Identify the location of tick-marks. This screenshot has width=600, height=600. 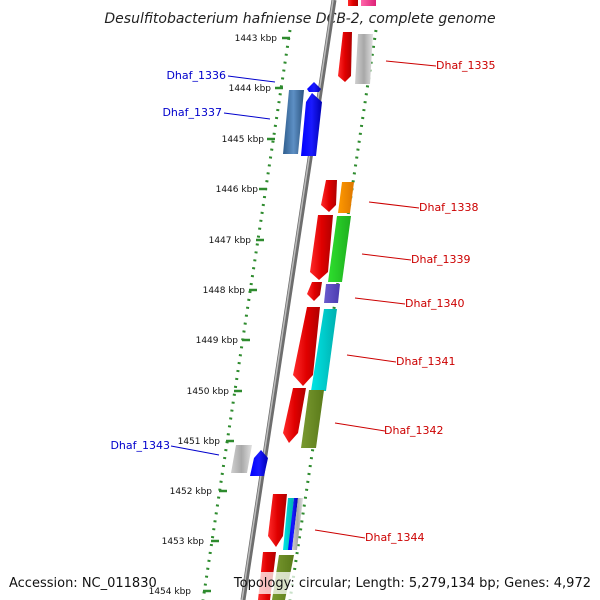
(246, 314).